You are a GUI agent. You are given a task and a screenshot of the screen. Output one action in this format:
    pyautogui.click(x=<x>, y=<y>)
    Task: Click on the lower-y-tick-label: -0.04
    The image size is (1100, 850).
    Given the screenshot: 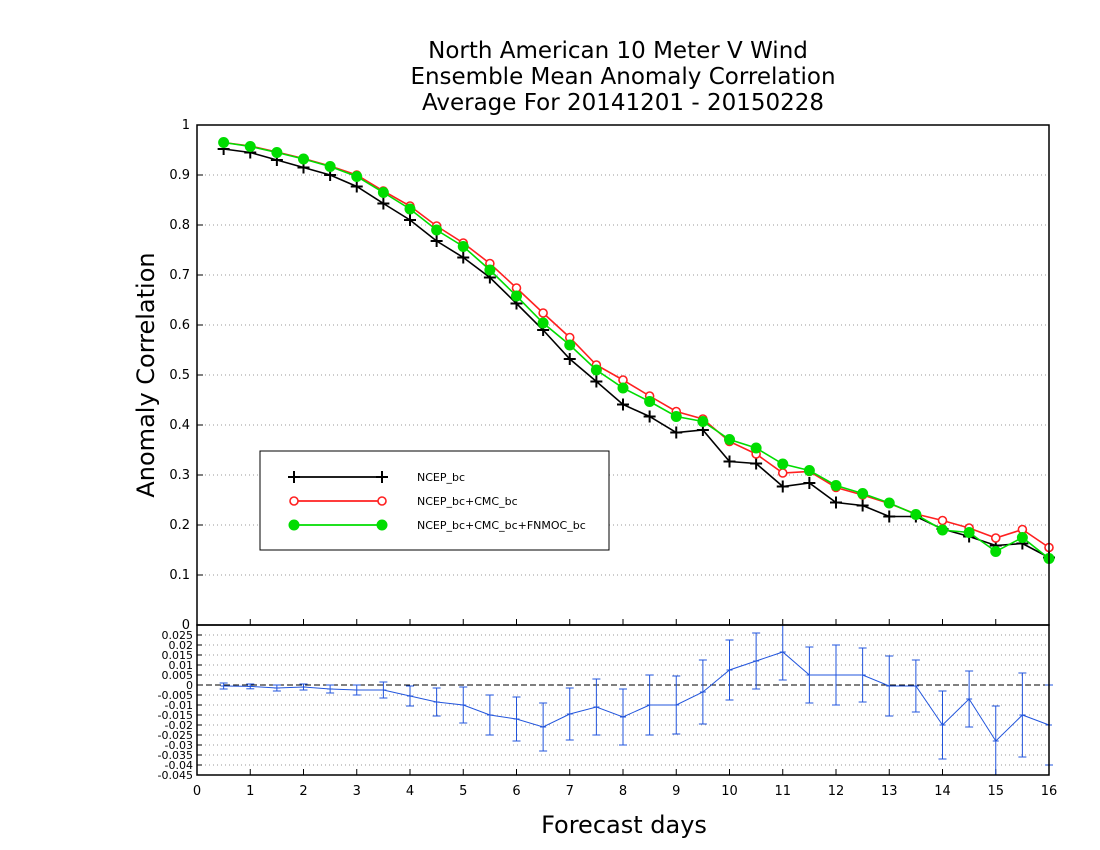 What is the action you would take?
    pyautogui.click(x=179, y=765)
    